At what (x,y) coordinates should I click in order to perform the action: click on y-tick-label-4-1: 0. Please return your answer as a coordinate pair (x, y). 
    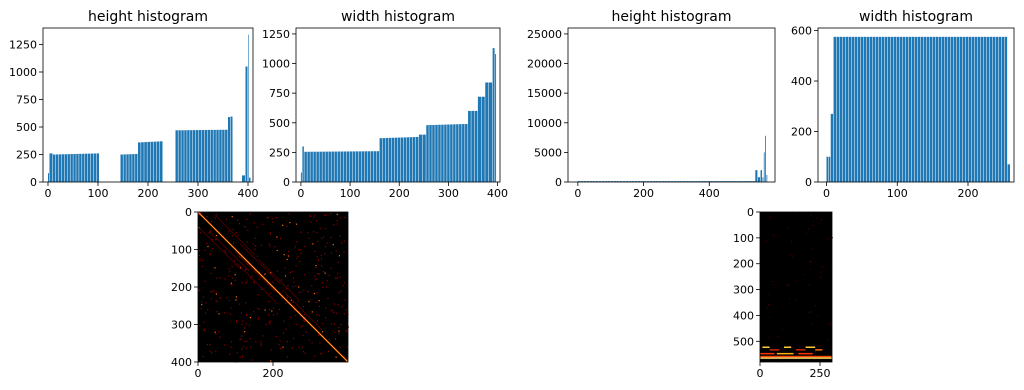
    Looking at the image, I should click on (808, 182).